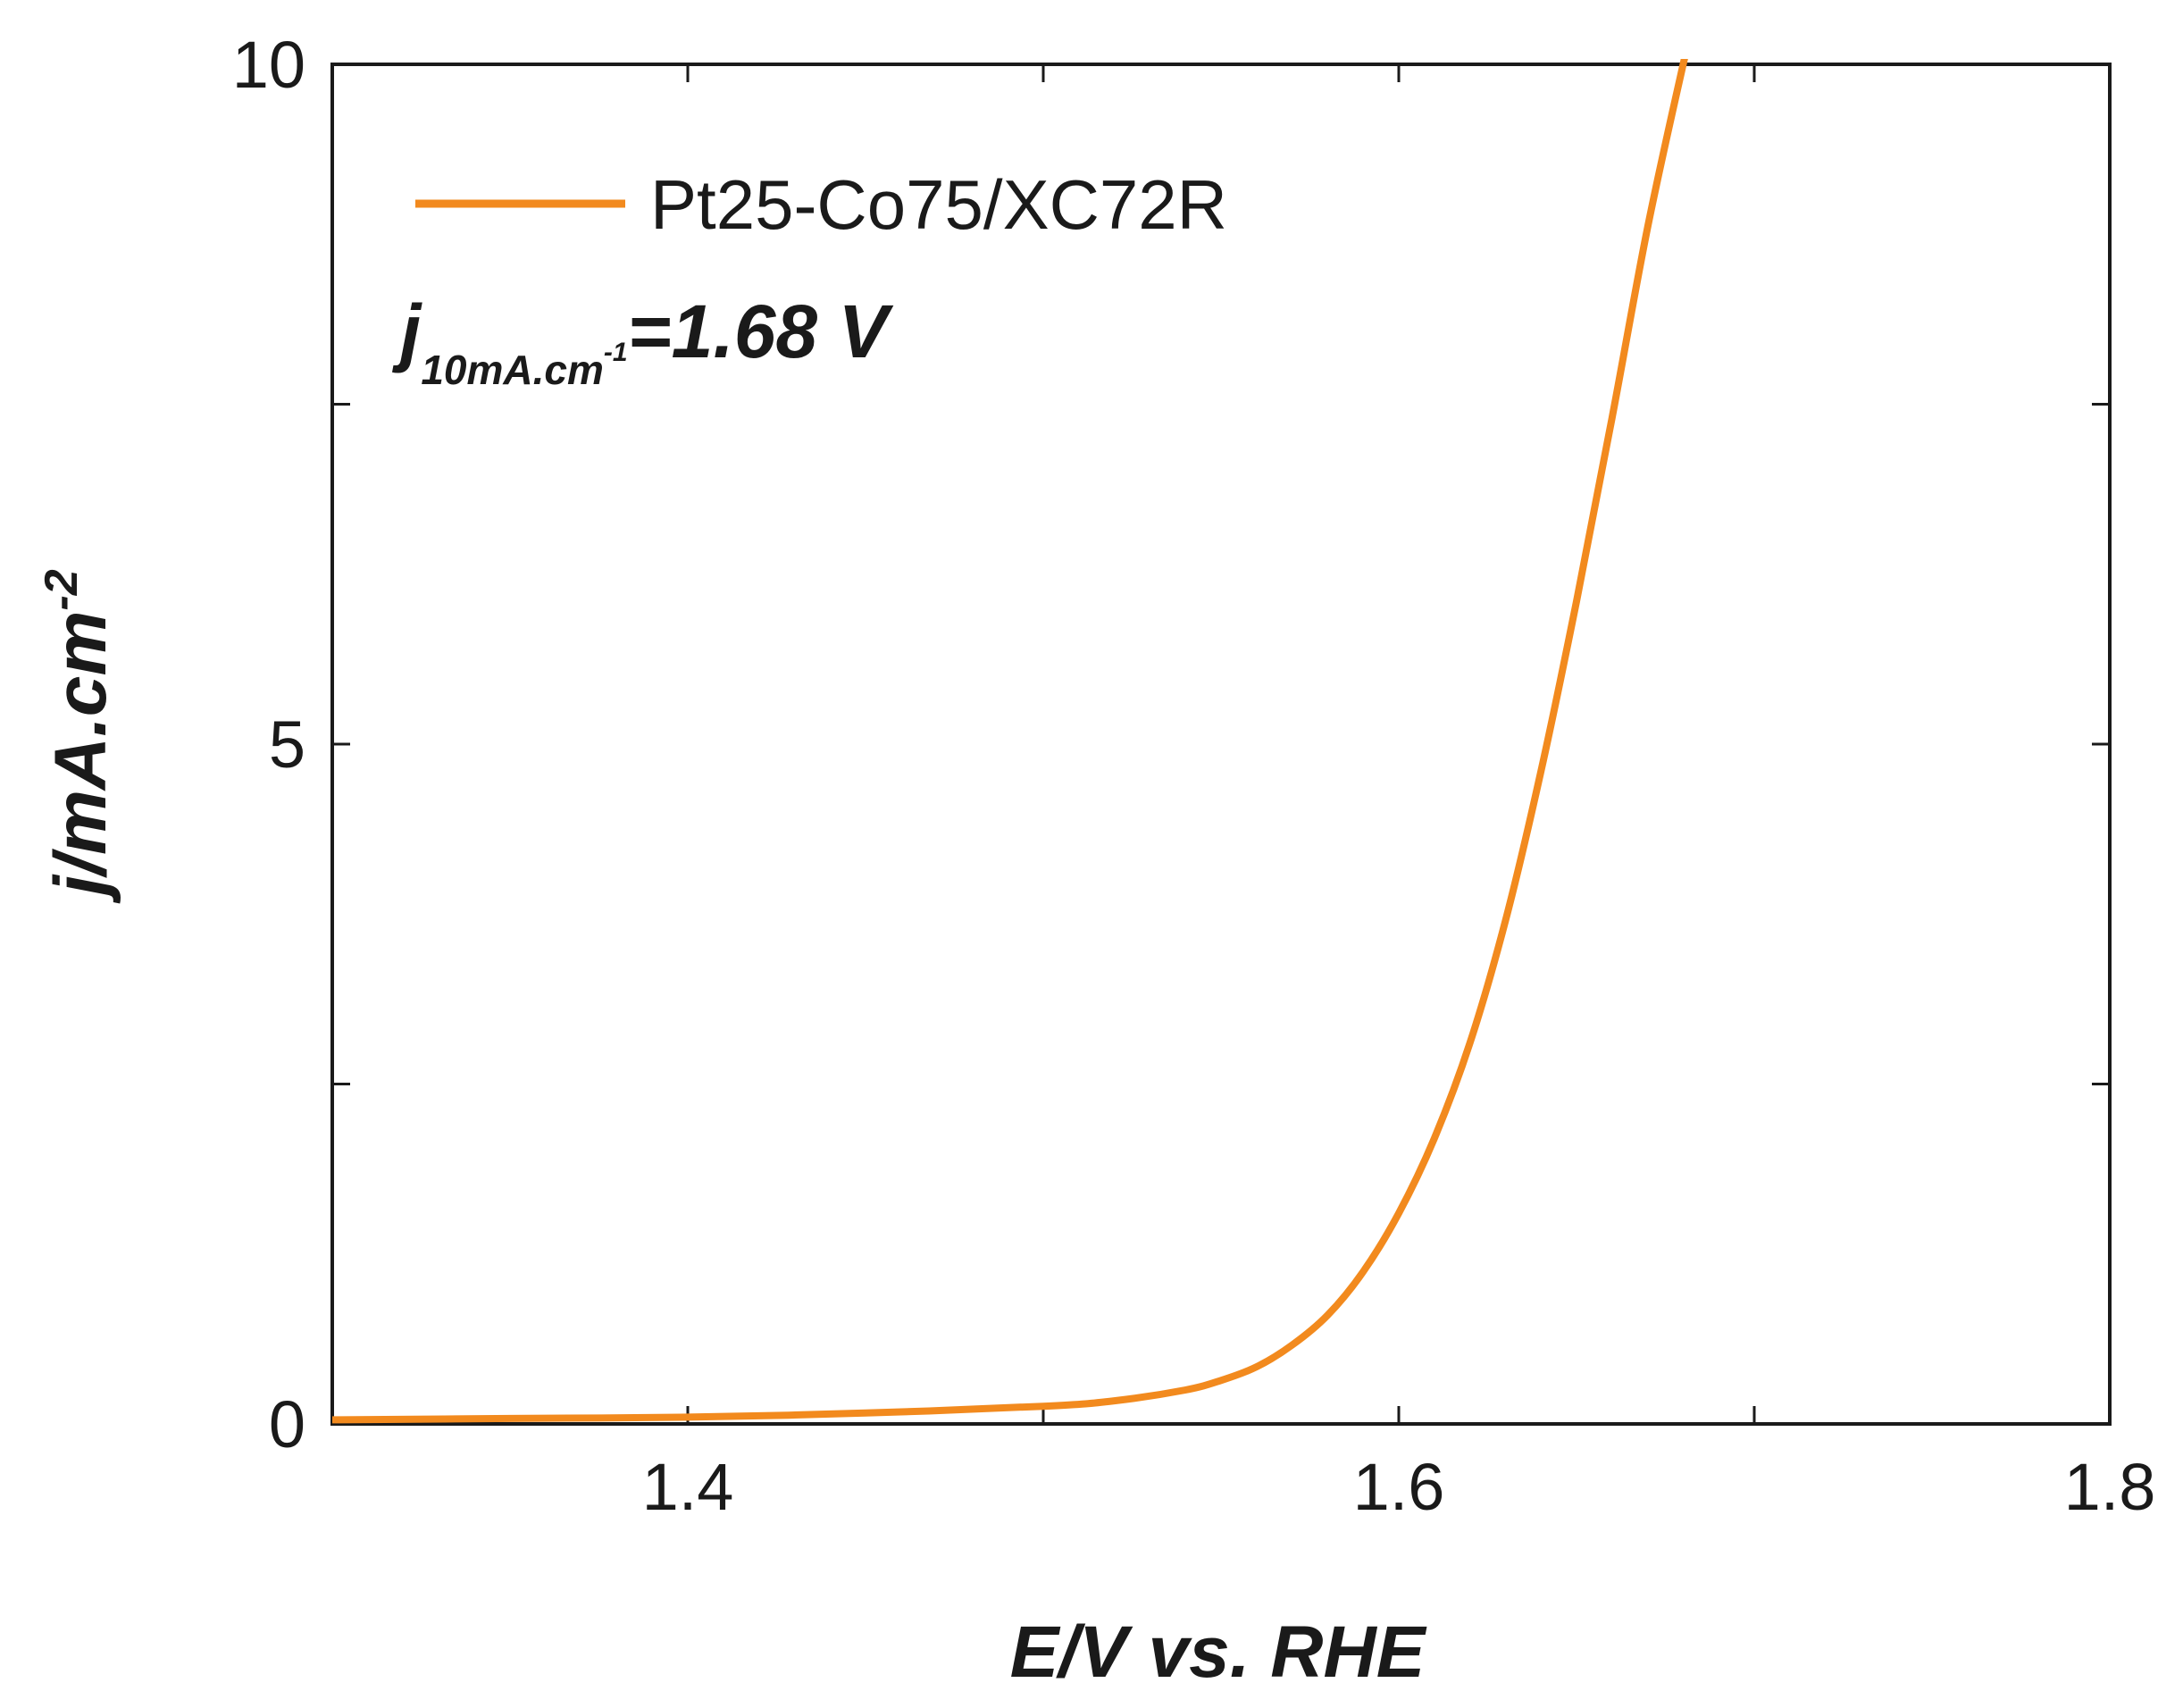  What do you see at coordinates (761, 331) in the screenshot?
I see `annotation-value: =1.68 V` at bounding box center [761, 331].